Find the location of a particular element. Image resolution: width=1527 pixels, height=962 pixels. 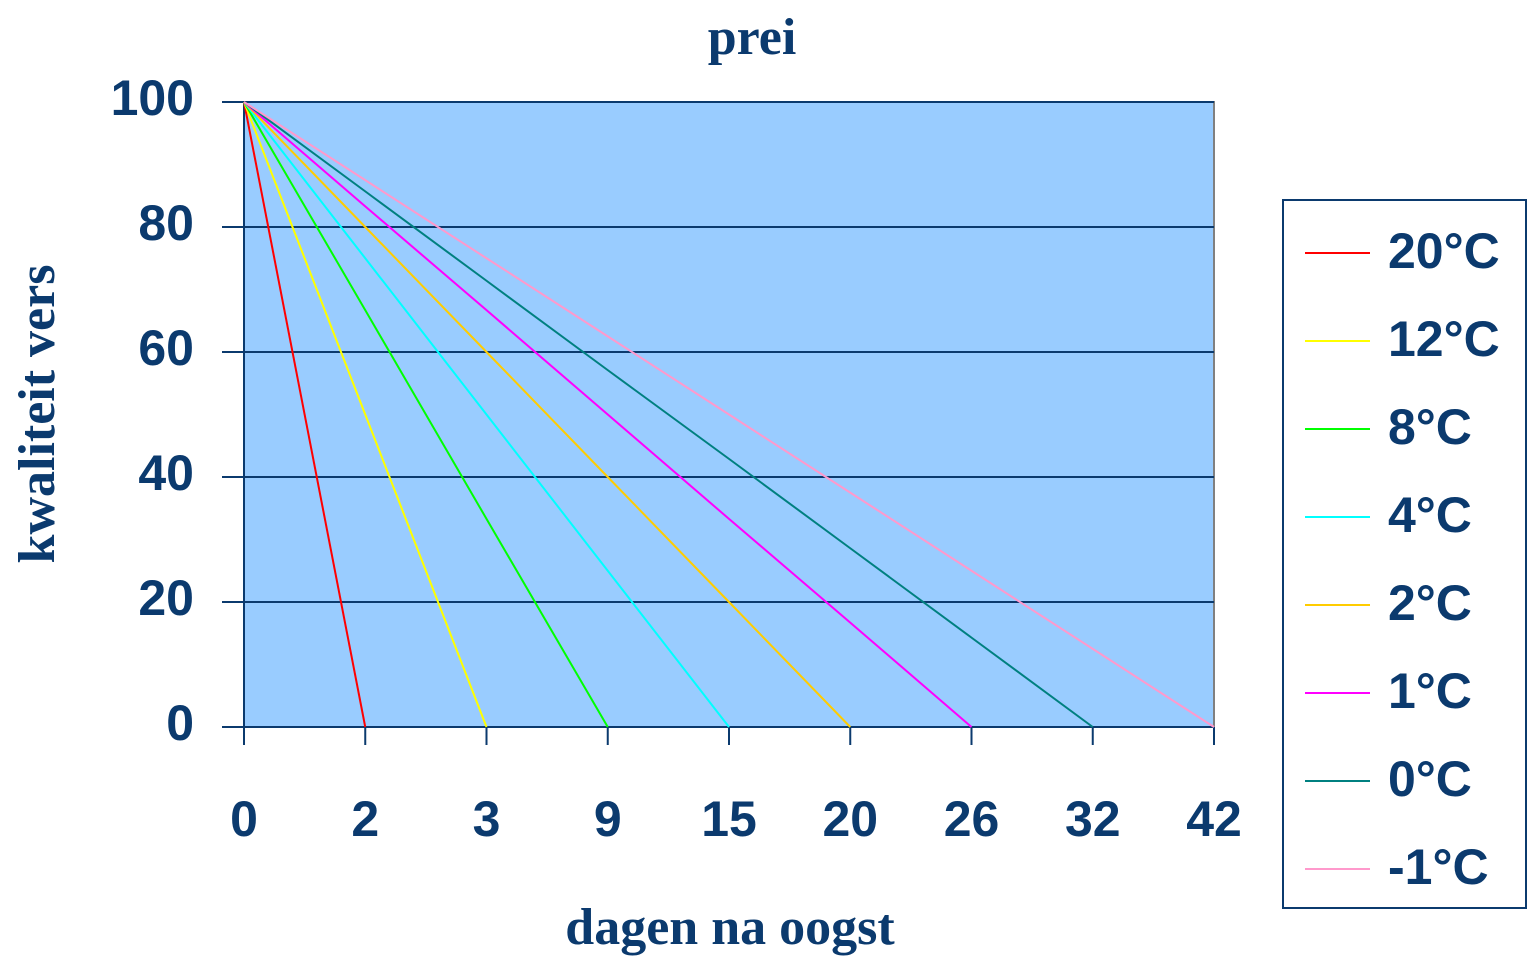

x-tick-label: 20 is located at coordinates (850, 819).